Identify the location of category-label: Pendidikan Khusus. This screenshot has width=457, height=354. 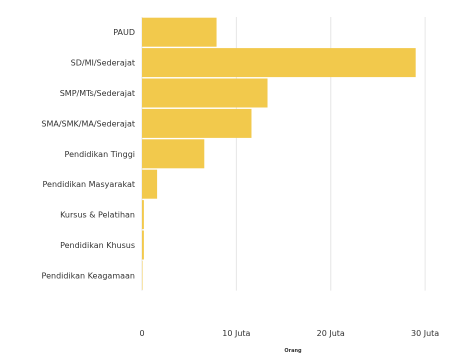
(97, 245).